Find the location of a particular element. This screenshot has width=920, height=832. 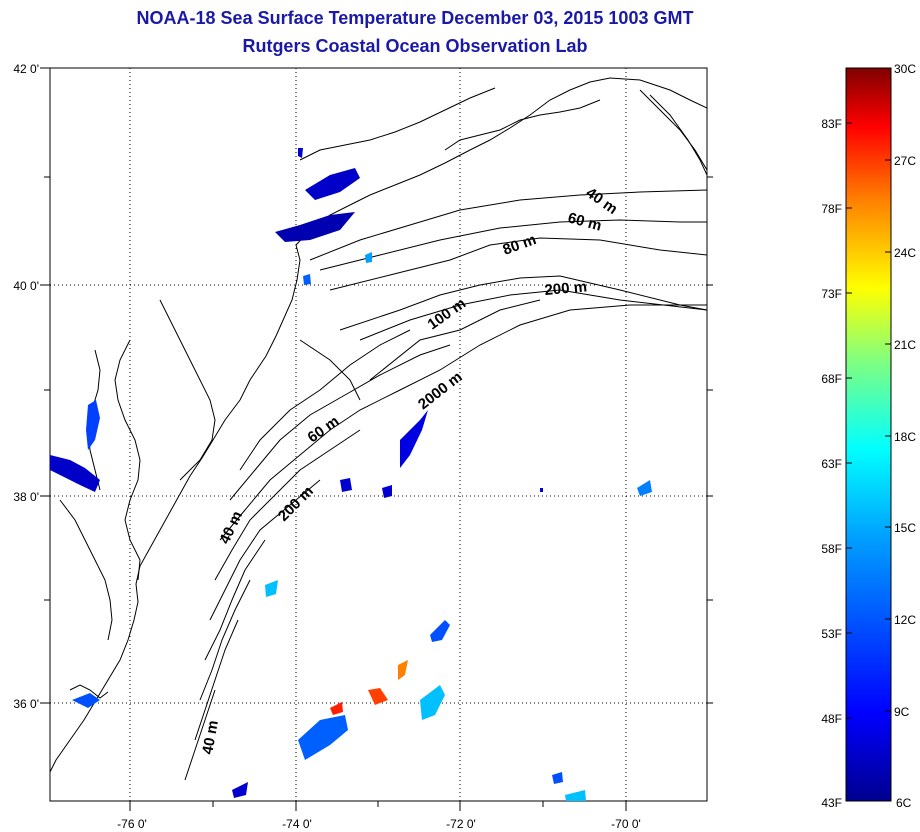

contour-label: 200 m is located at coordinates (566, 288).